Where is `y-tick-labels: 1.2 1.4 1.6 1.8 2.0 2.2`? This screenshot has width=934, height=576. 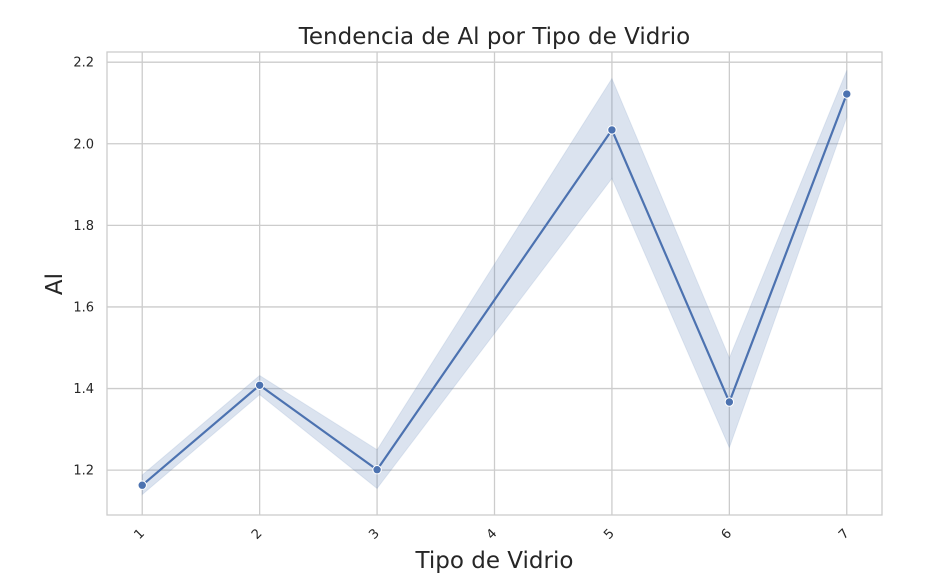
y-tick-labels: 1.2 1.4 1.6 1.8 2.0 2.2 is located at coordinates (83, 267).